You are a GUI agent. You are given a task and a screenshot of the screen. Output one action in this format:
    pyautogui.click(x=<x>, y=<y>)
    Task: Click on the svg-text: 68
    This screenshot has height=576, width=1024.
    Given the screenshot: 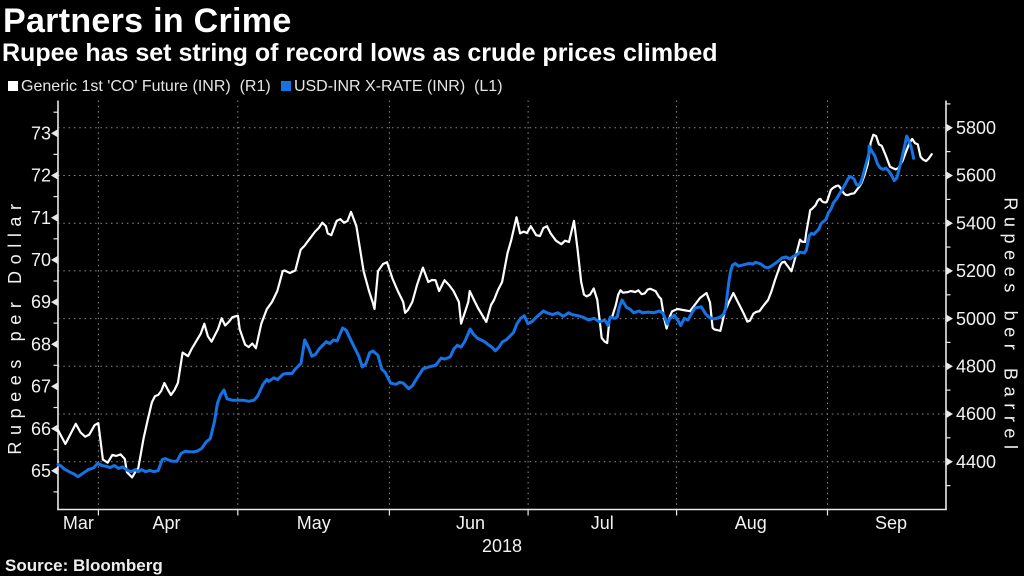 What is the action you would take?
    pyautogui.click(x=41, y=344)
    